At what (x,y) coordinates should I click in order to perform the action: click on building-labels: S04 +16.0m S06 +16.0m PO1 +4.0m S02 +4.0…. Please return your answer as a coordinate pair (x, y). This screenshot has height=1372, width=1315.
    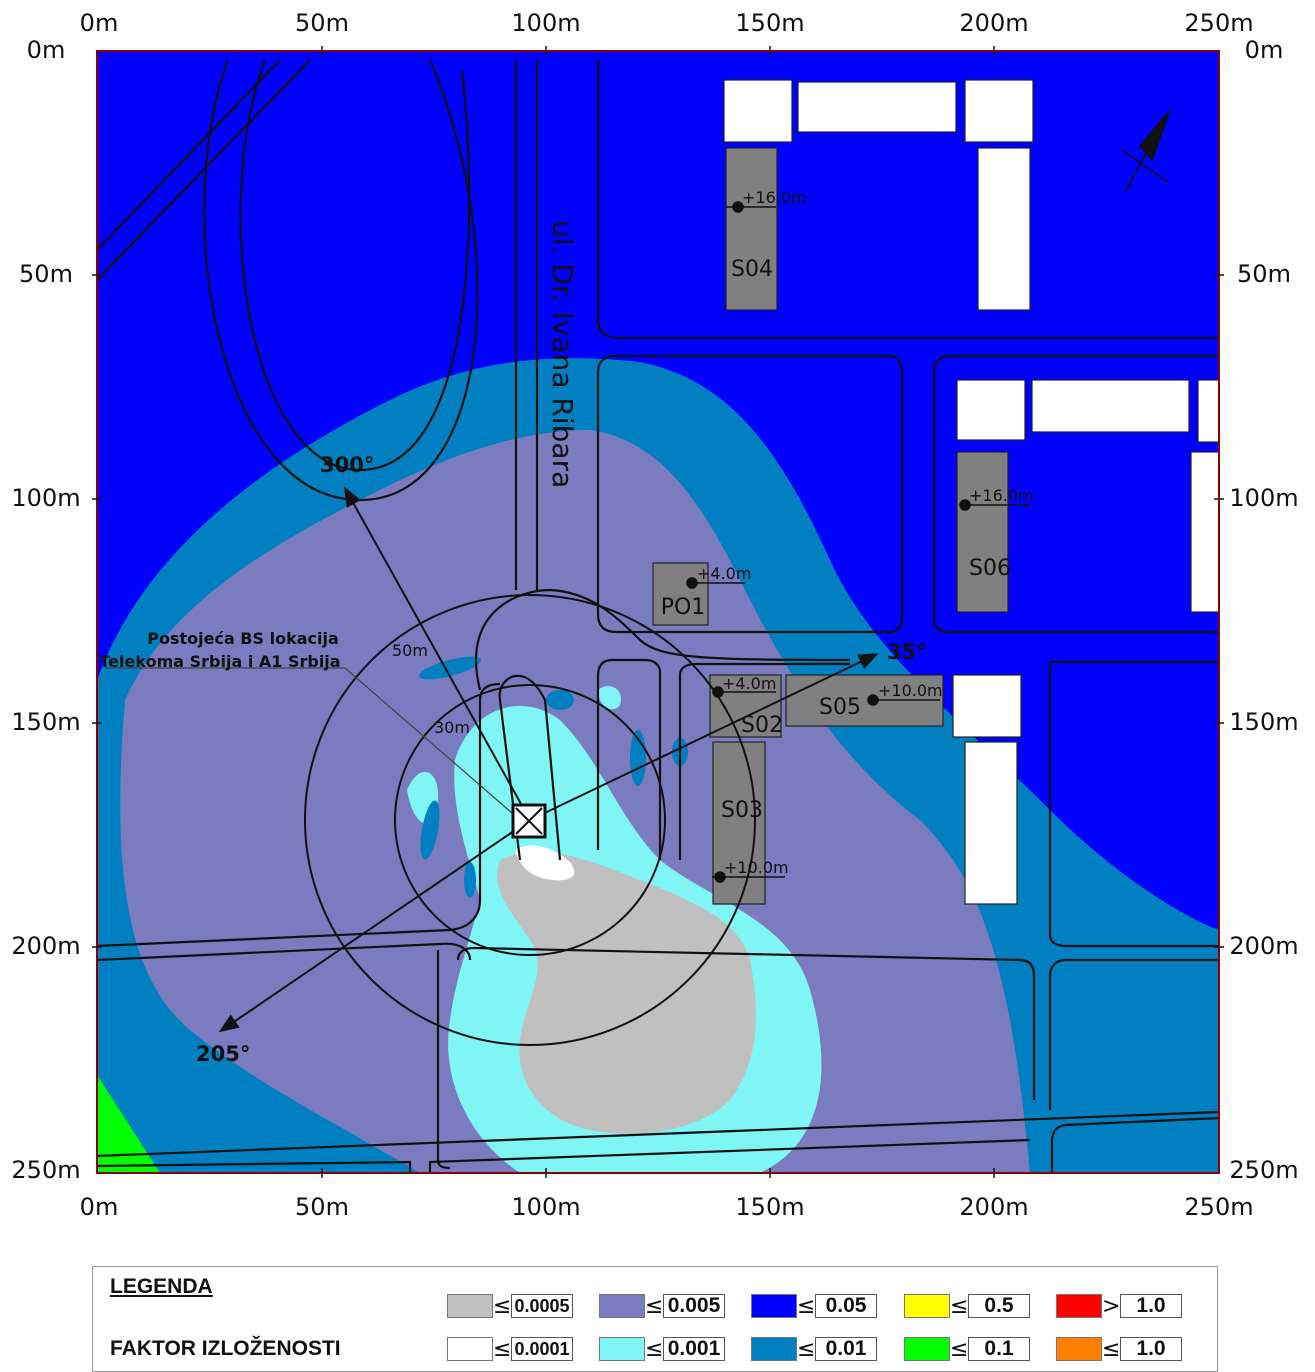
    Looking at the image, I should click on (847, 532).